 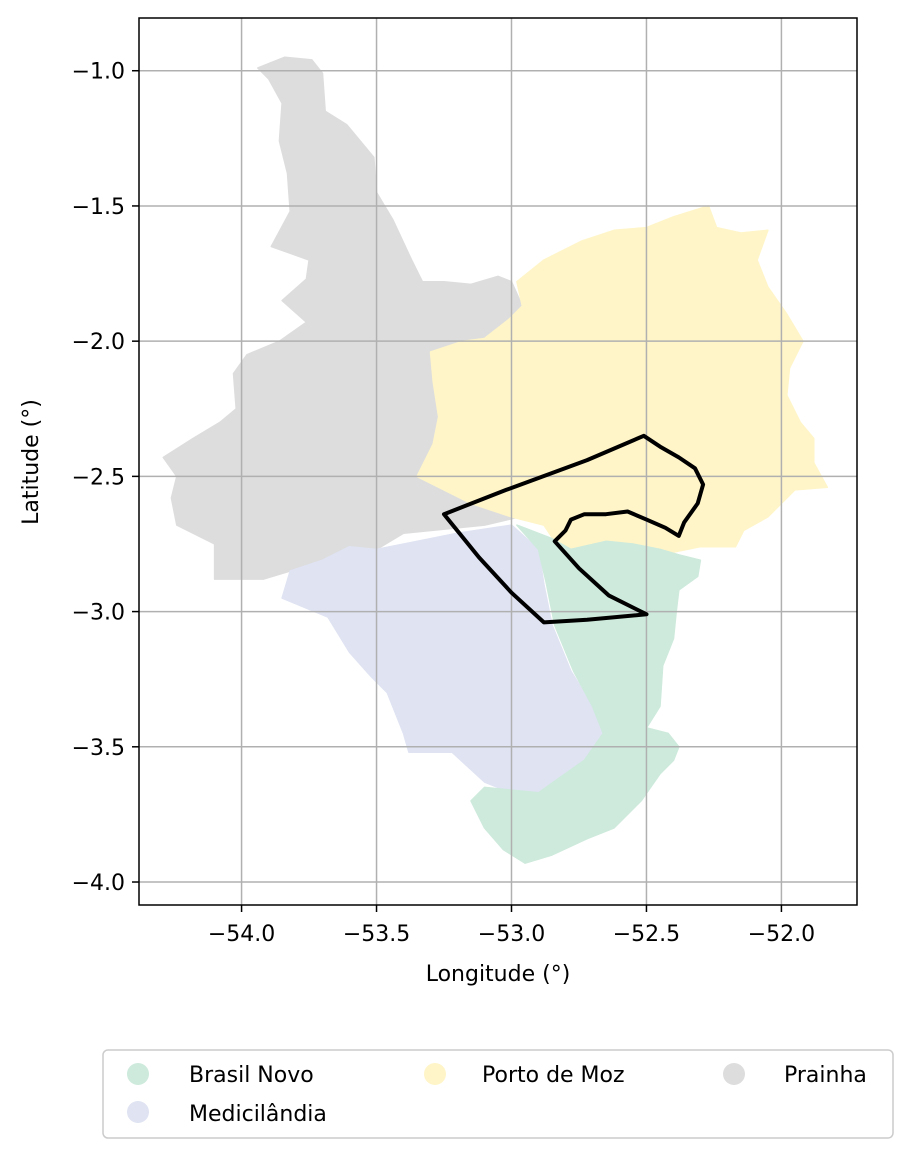 What do you see at coordinates (646, 934) in the screenshot?
I see `x-tick-label: −52.5` at bounding box center [646, 934].